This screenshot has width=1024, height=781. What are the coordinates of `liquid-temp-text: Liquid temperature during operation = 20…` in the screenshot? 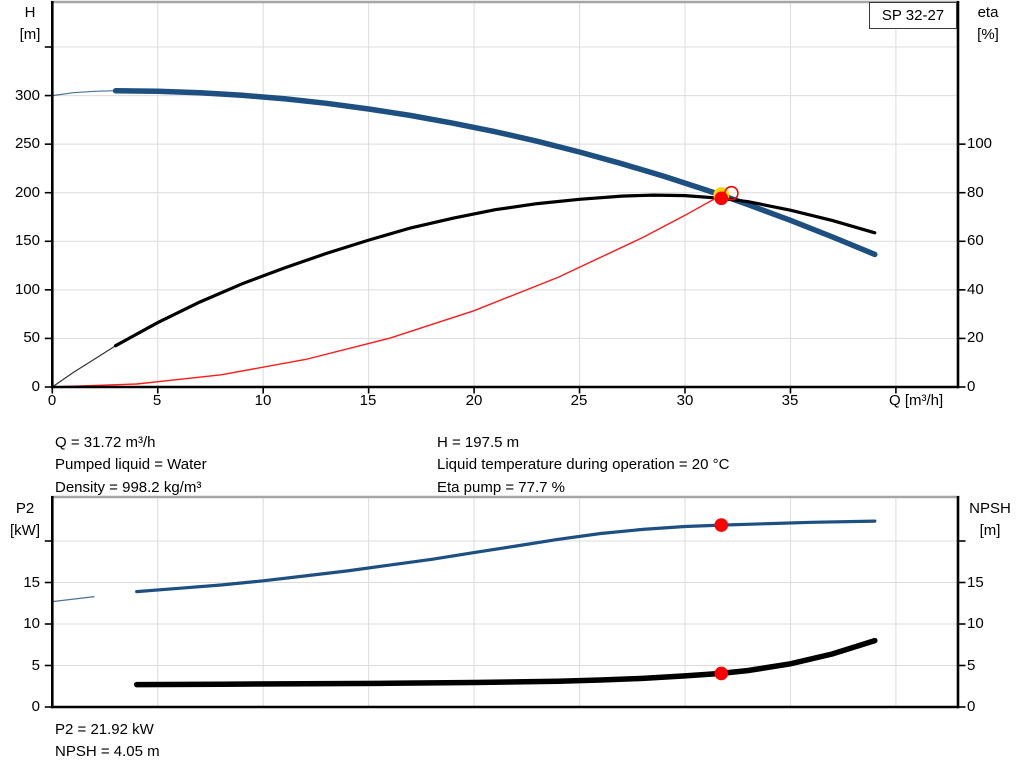 It's located at (583, 465).